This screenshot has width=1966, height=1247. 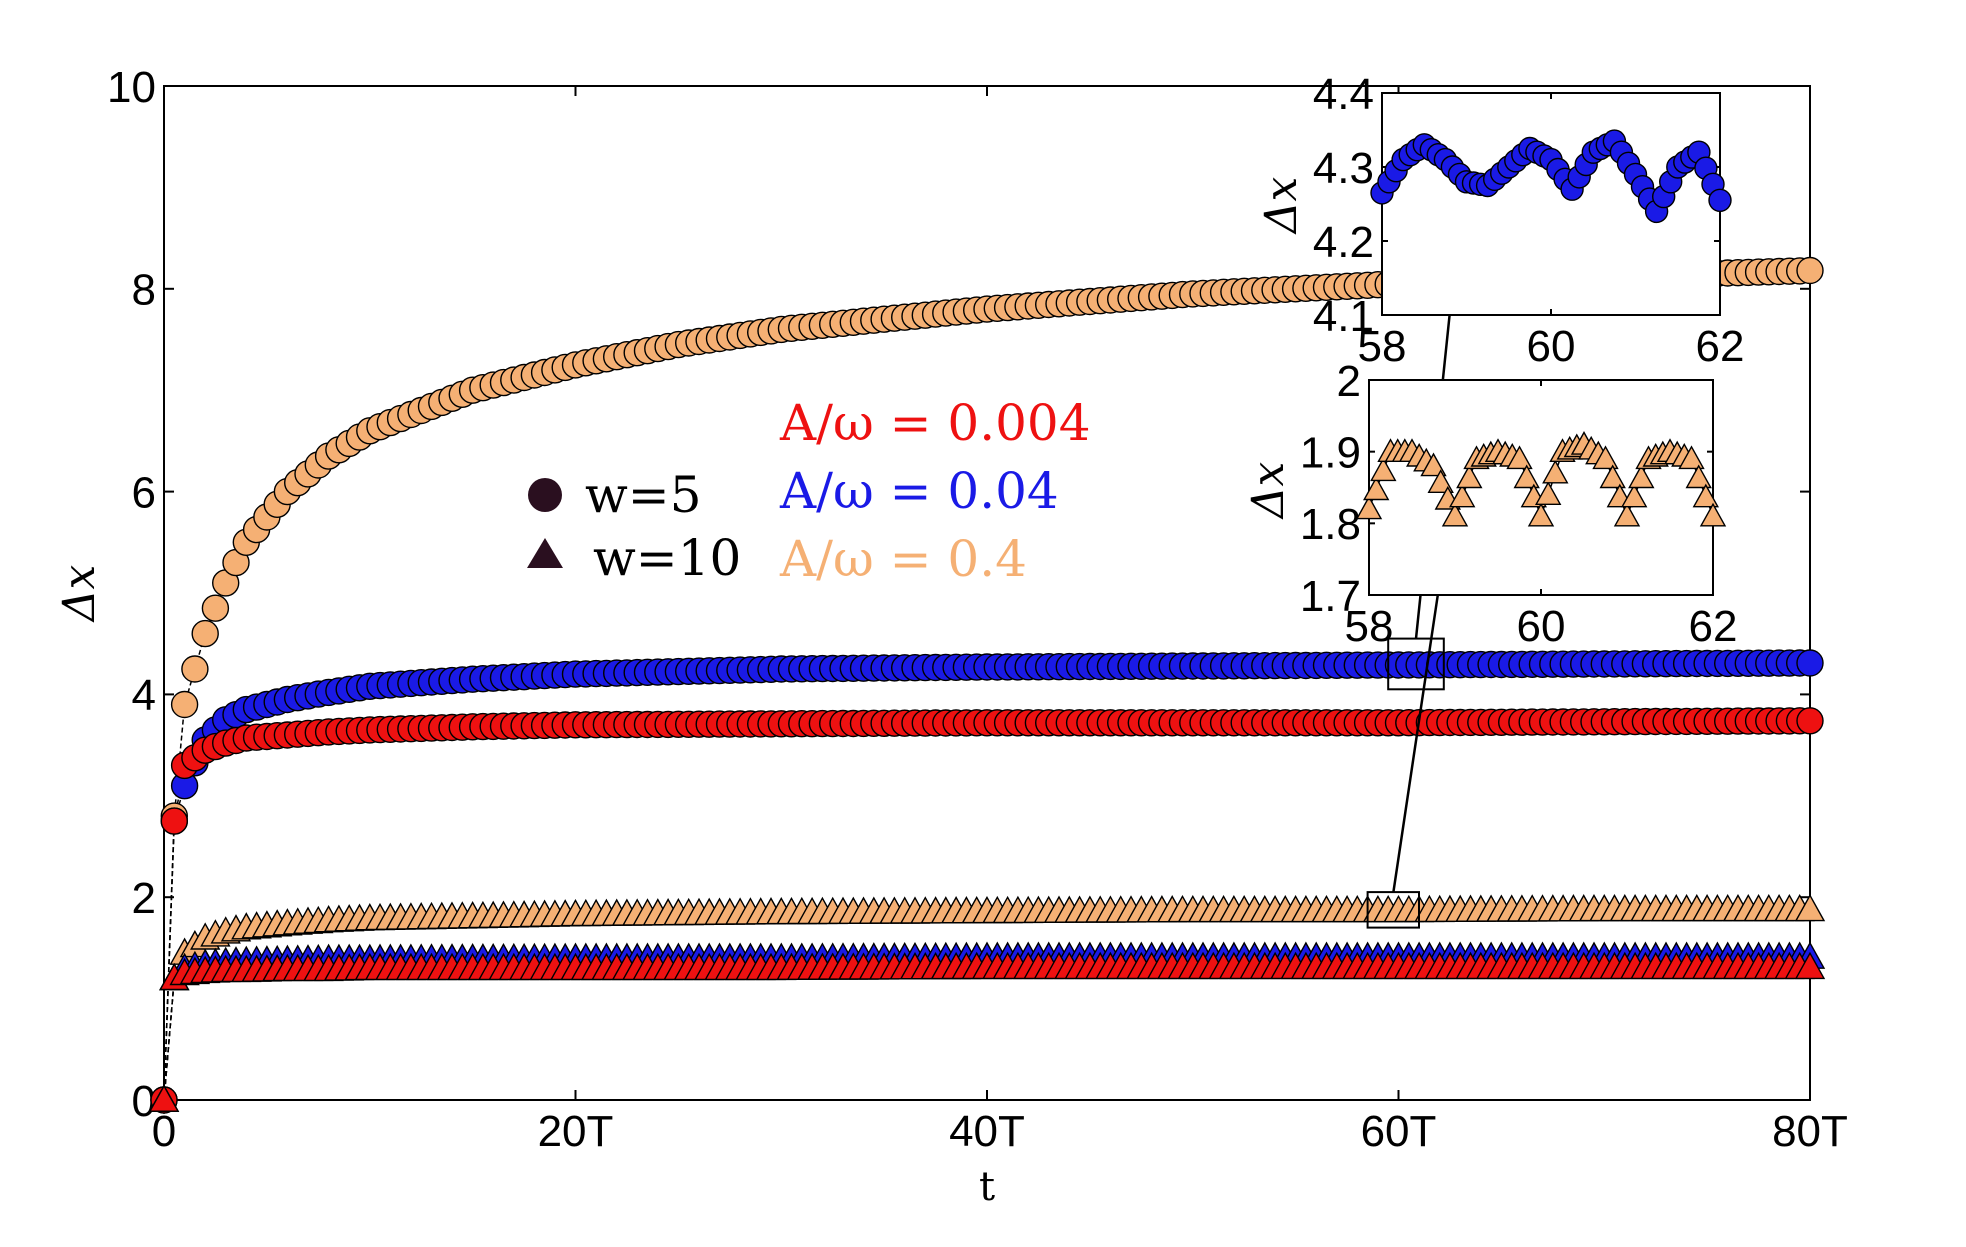 What do you see at coordinates (1343, 316) in the screenshot?
I see `1-y-tick-label: 4.1` at bounding box center [1343, 316].